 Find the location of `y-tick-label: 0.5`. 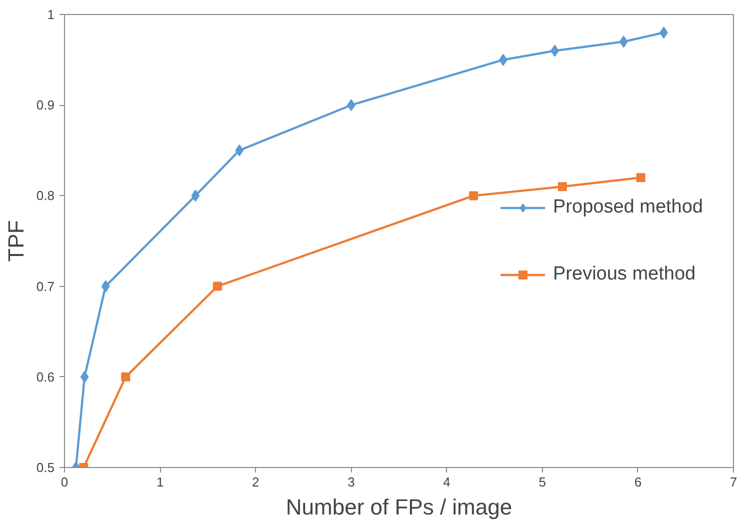

y-tick-label: 0.5 is located at coordinates (45, 467).